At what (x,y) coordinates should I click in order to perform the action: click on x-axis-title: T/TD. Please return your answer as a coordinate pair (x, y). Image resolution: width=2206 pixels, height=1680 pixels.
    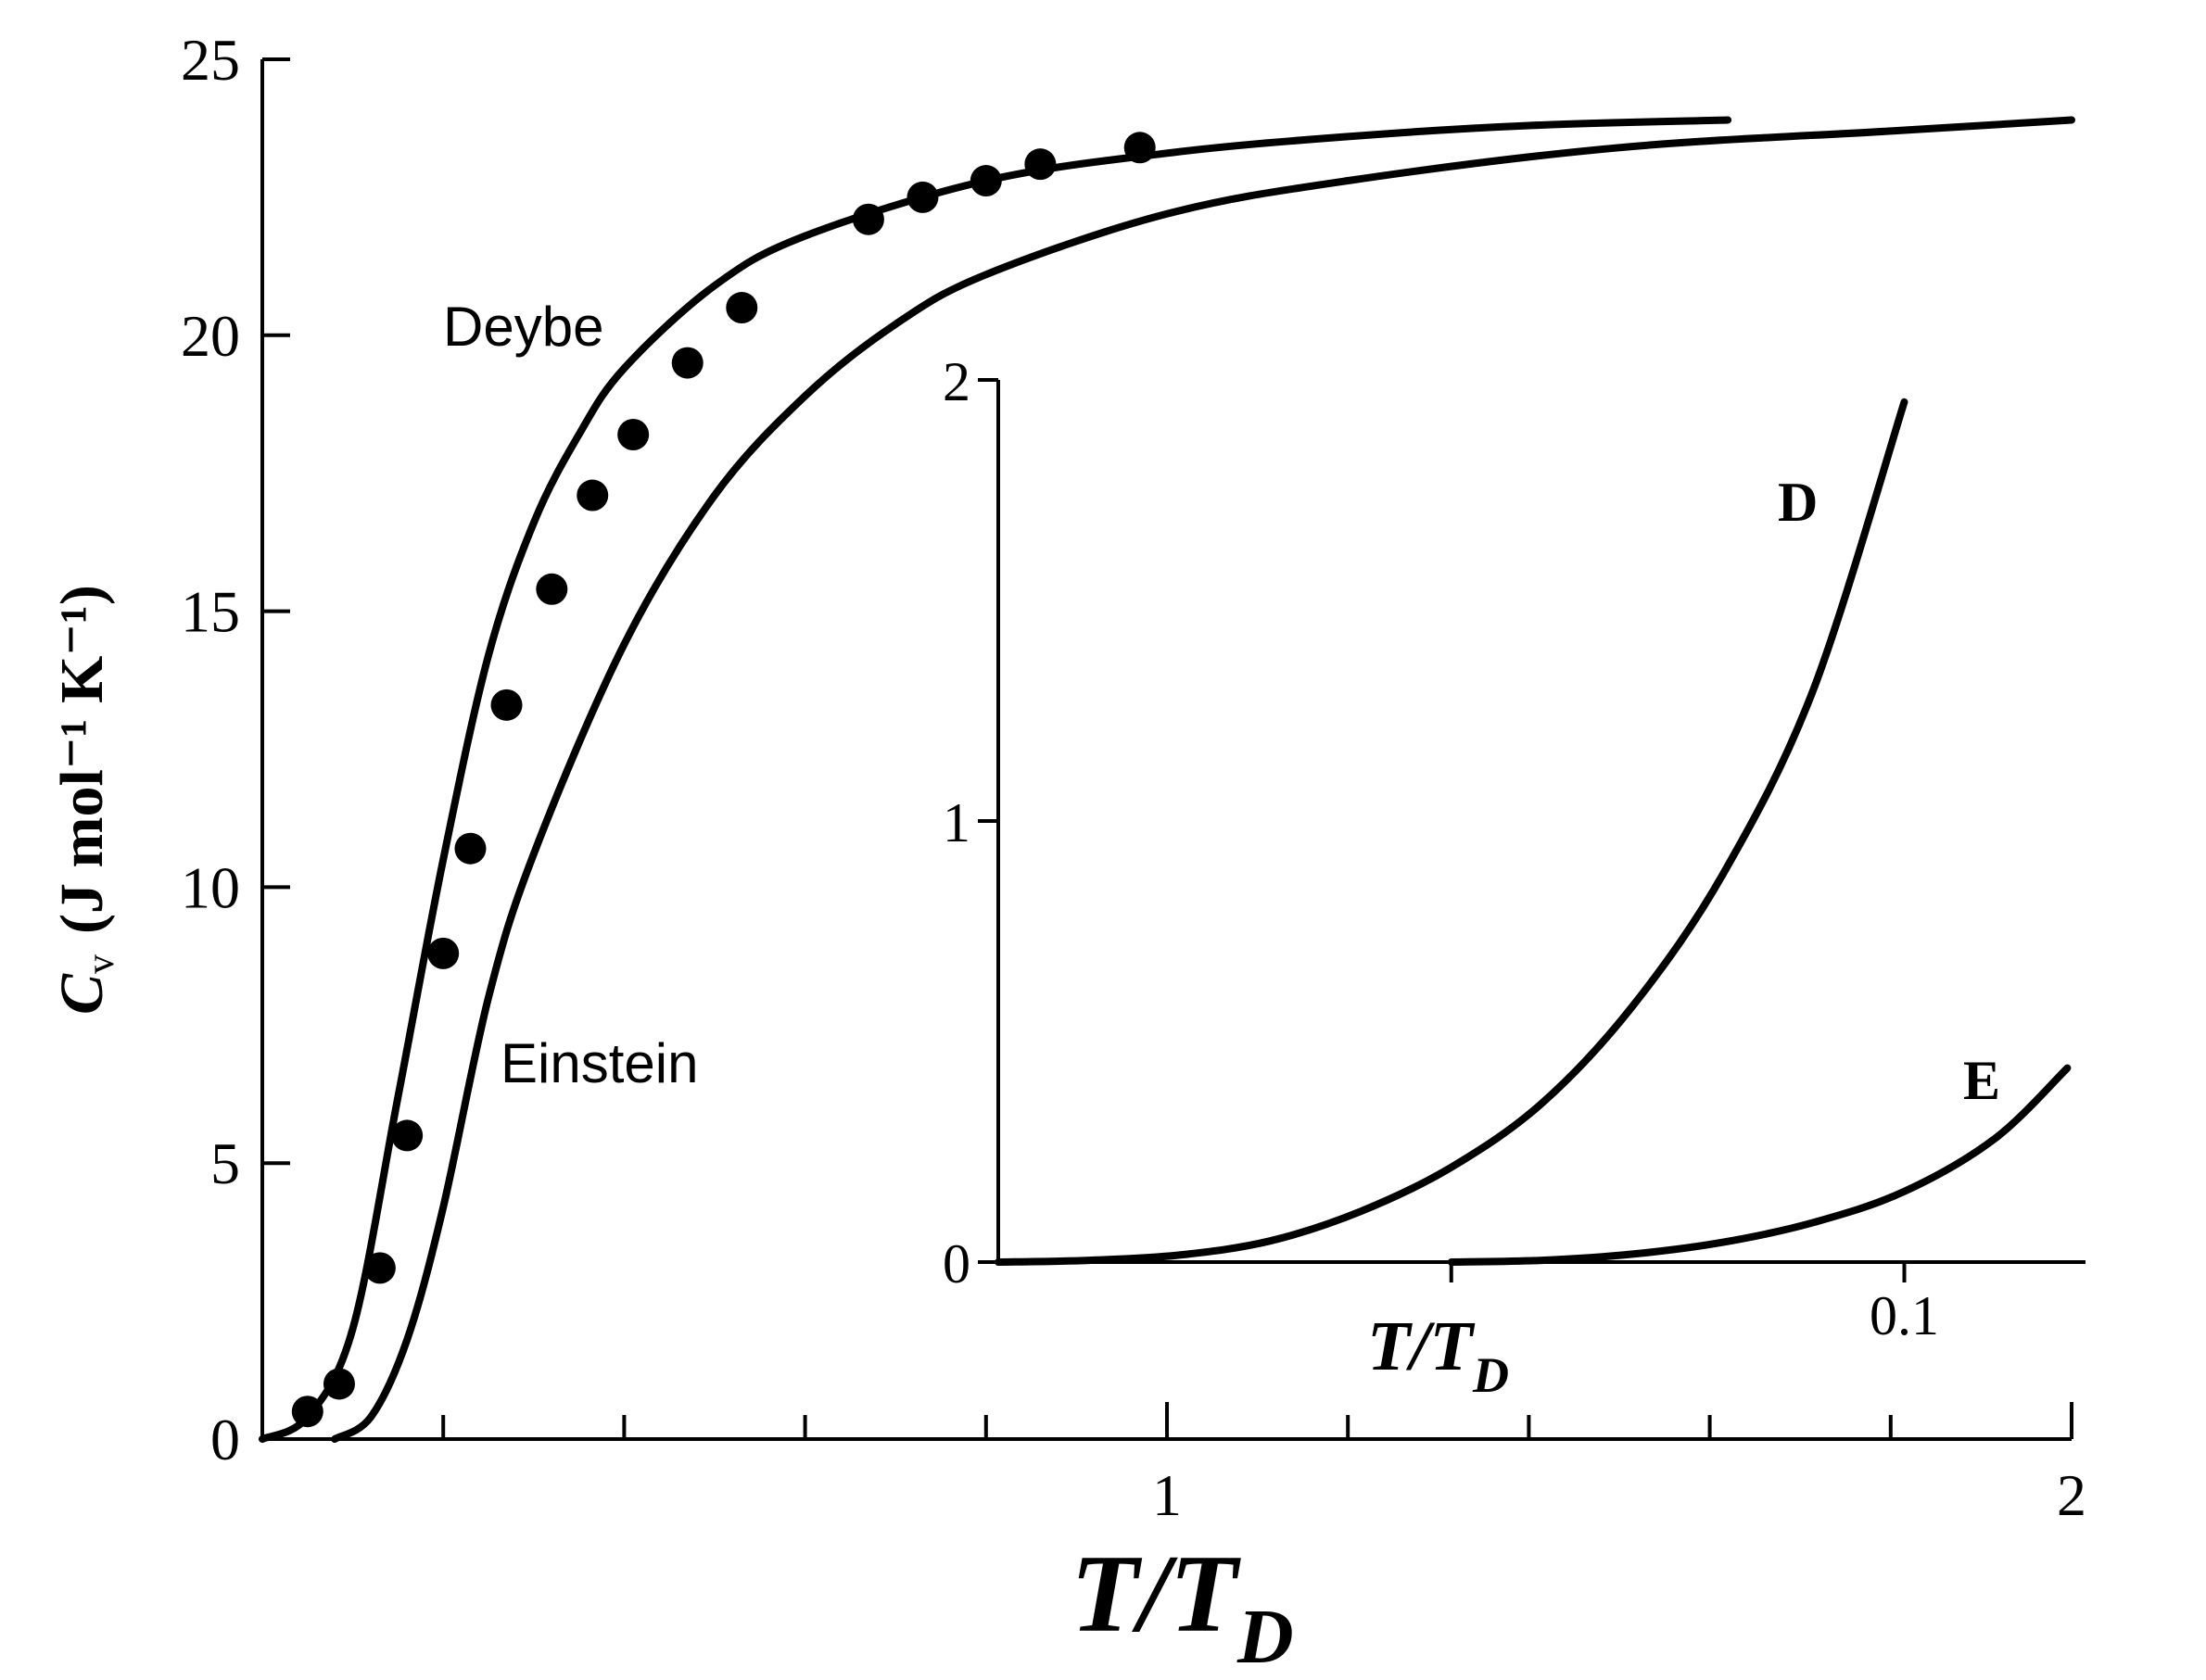
    Looking at the image, I should click on (1182, 1606).